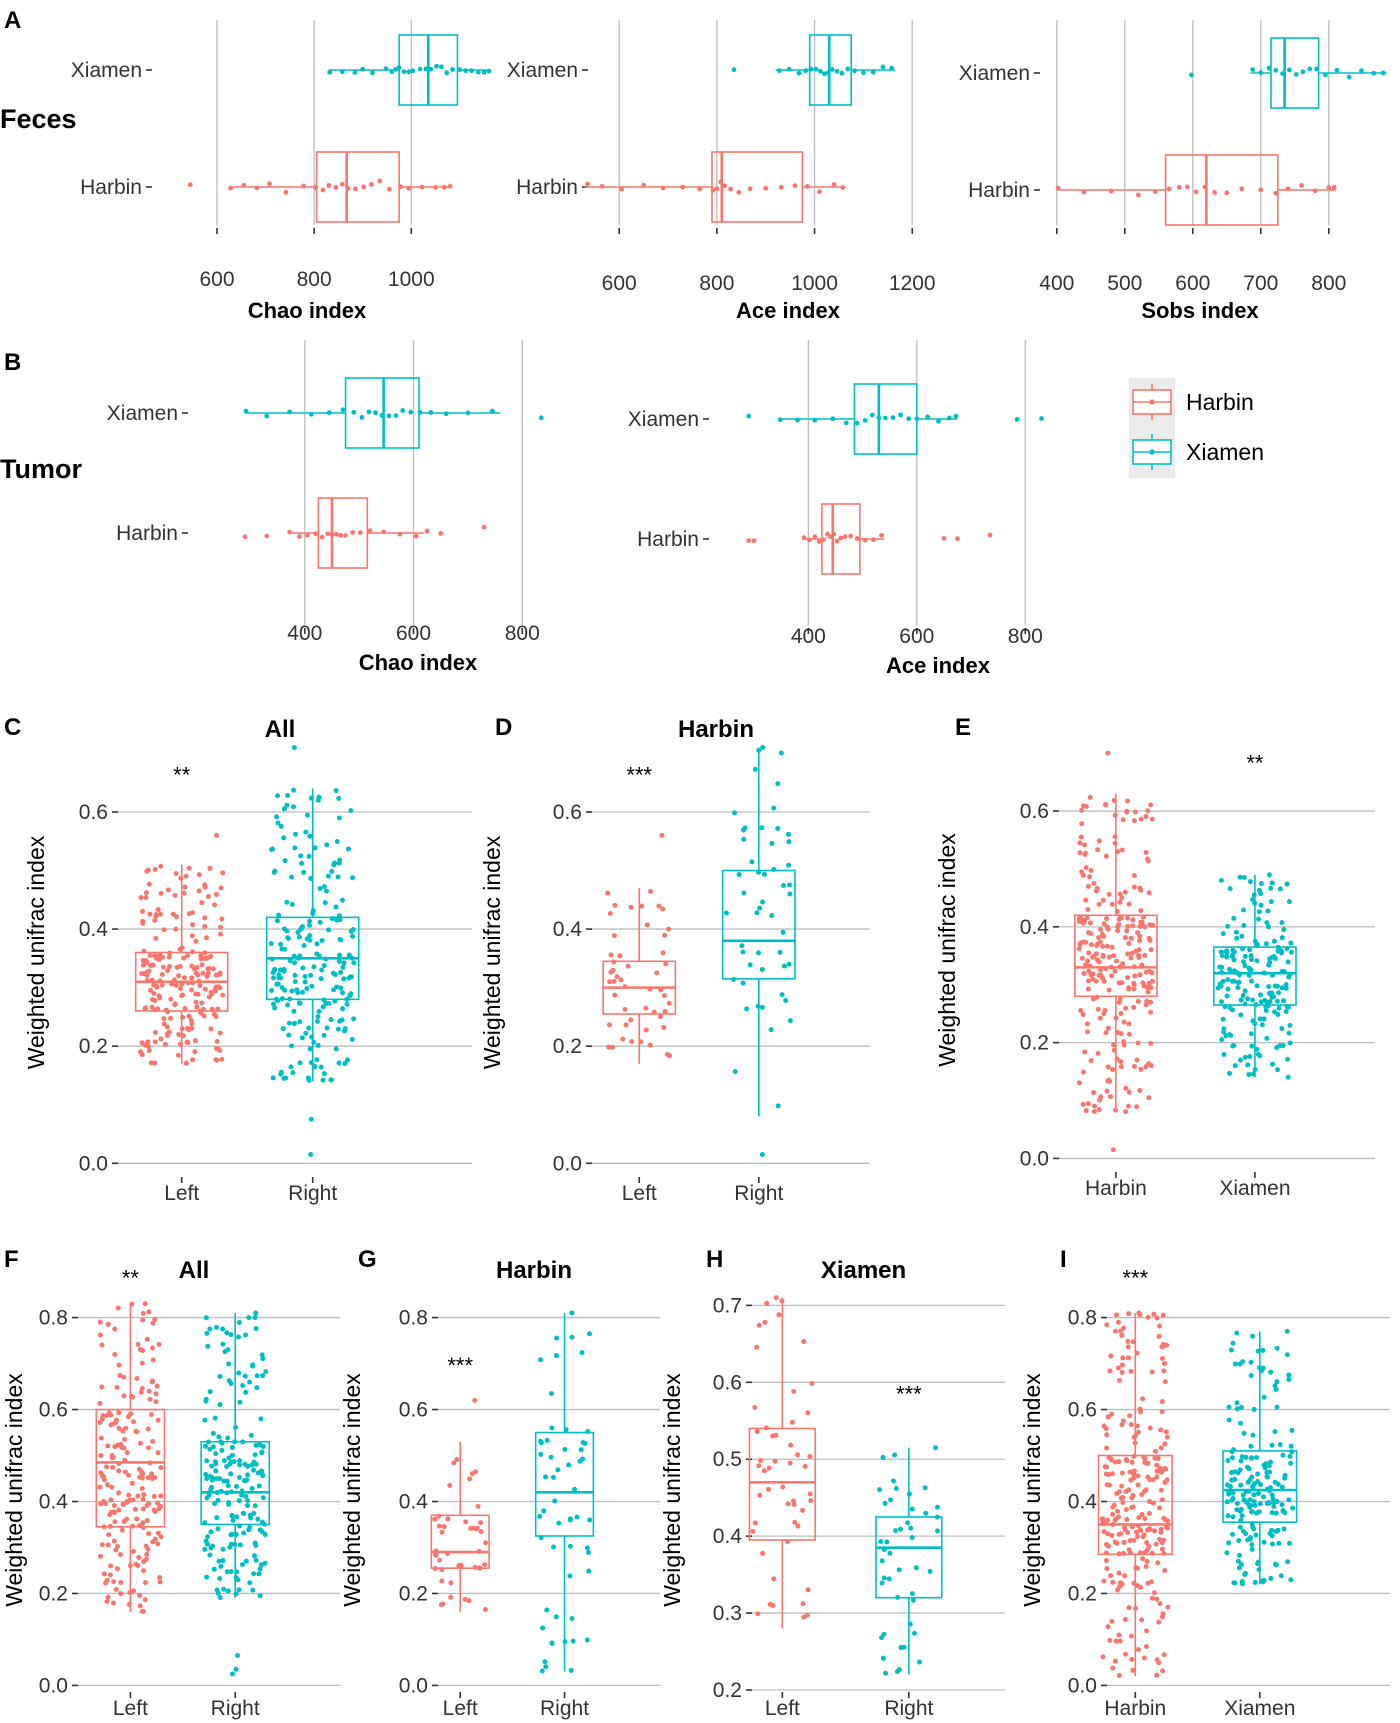 The width and height of the screenshot is (1400, 1723). What do you see at coordinates (460, 1708) in the screenshot?
I see `category-label: Left` at bounding box center [460, 1708].